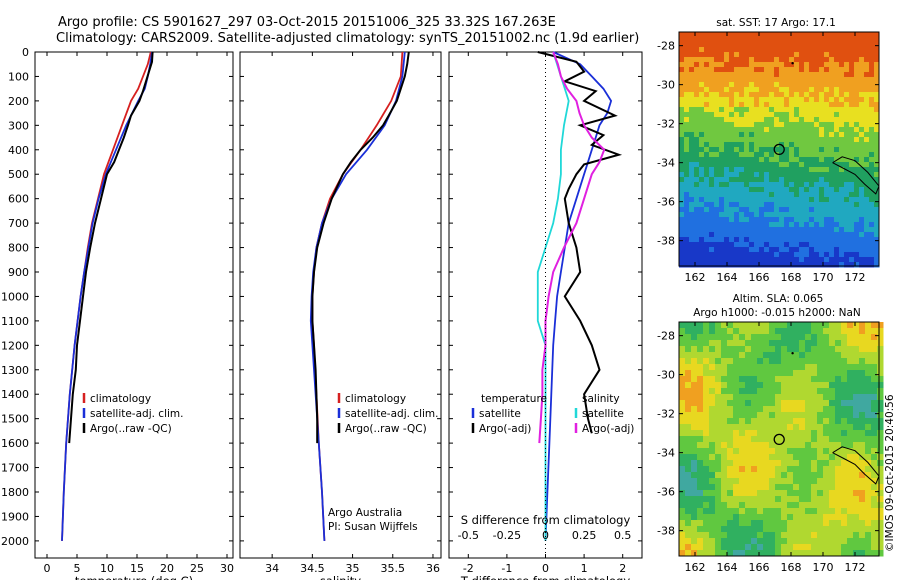 This screenshot has width=900, height=580. Describe the element at coordinates (137, 568) in the screenshot. I see `x-tick-label: 15` at that location.